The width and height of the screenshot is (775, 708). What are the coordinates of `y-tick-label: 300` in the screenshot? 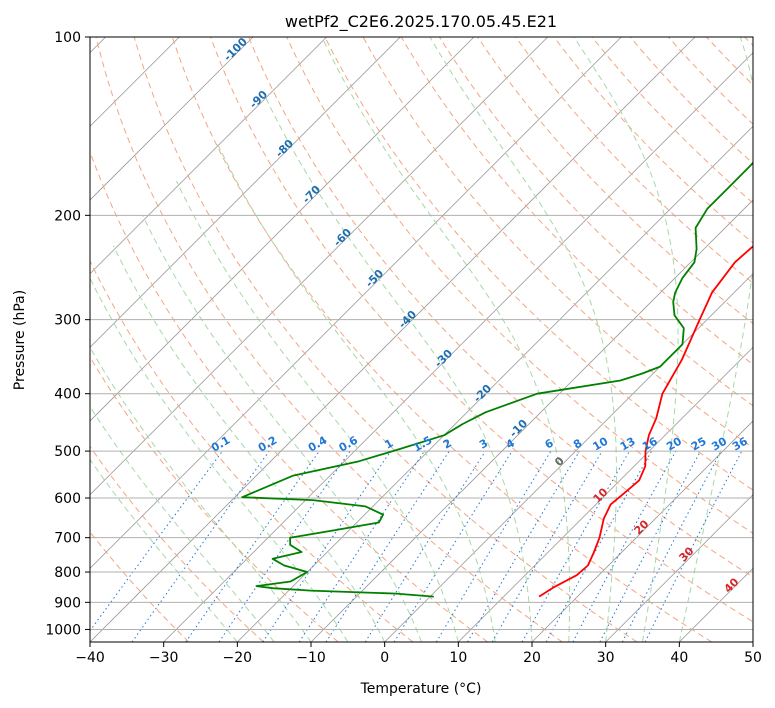 It's located at (67, 321).